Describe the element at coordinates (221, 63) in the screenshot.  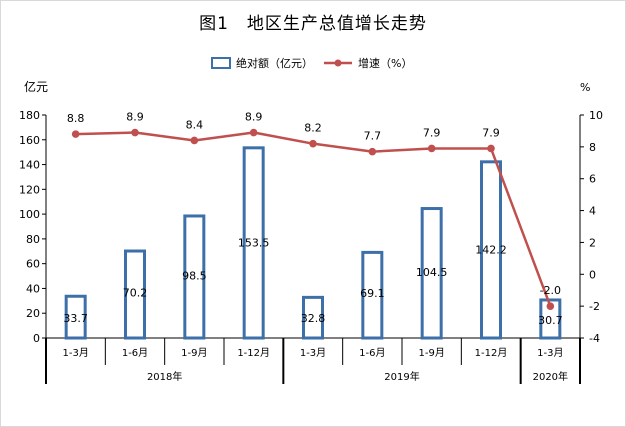
I see `legend-bar-swatch` at that location.